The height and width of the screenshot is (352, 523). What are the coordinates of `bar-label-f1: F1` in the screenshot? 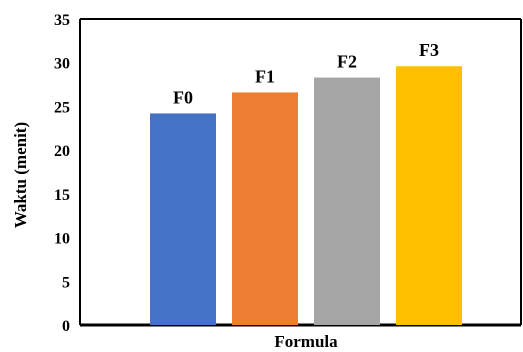 It's located at (265, 76).